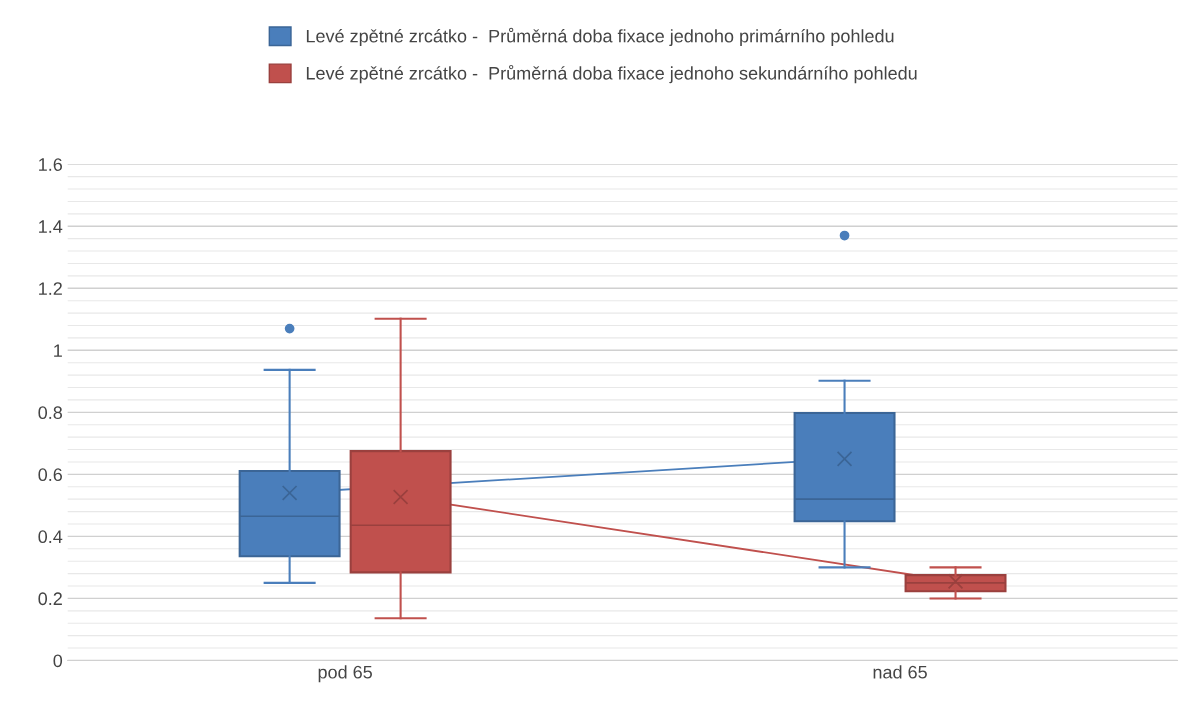 The height and width of the screenshot is (714, 1187). Describe the element at coordinates (50, 475) in the screenshot. I see `y-tick-label: 0.6` at that location.